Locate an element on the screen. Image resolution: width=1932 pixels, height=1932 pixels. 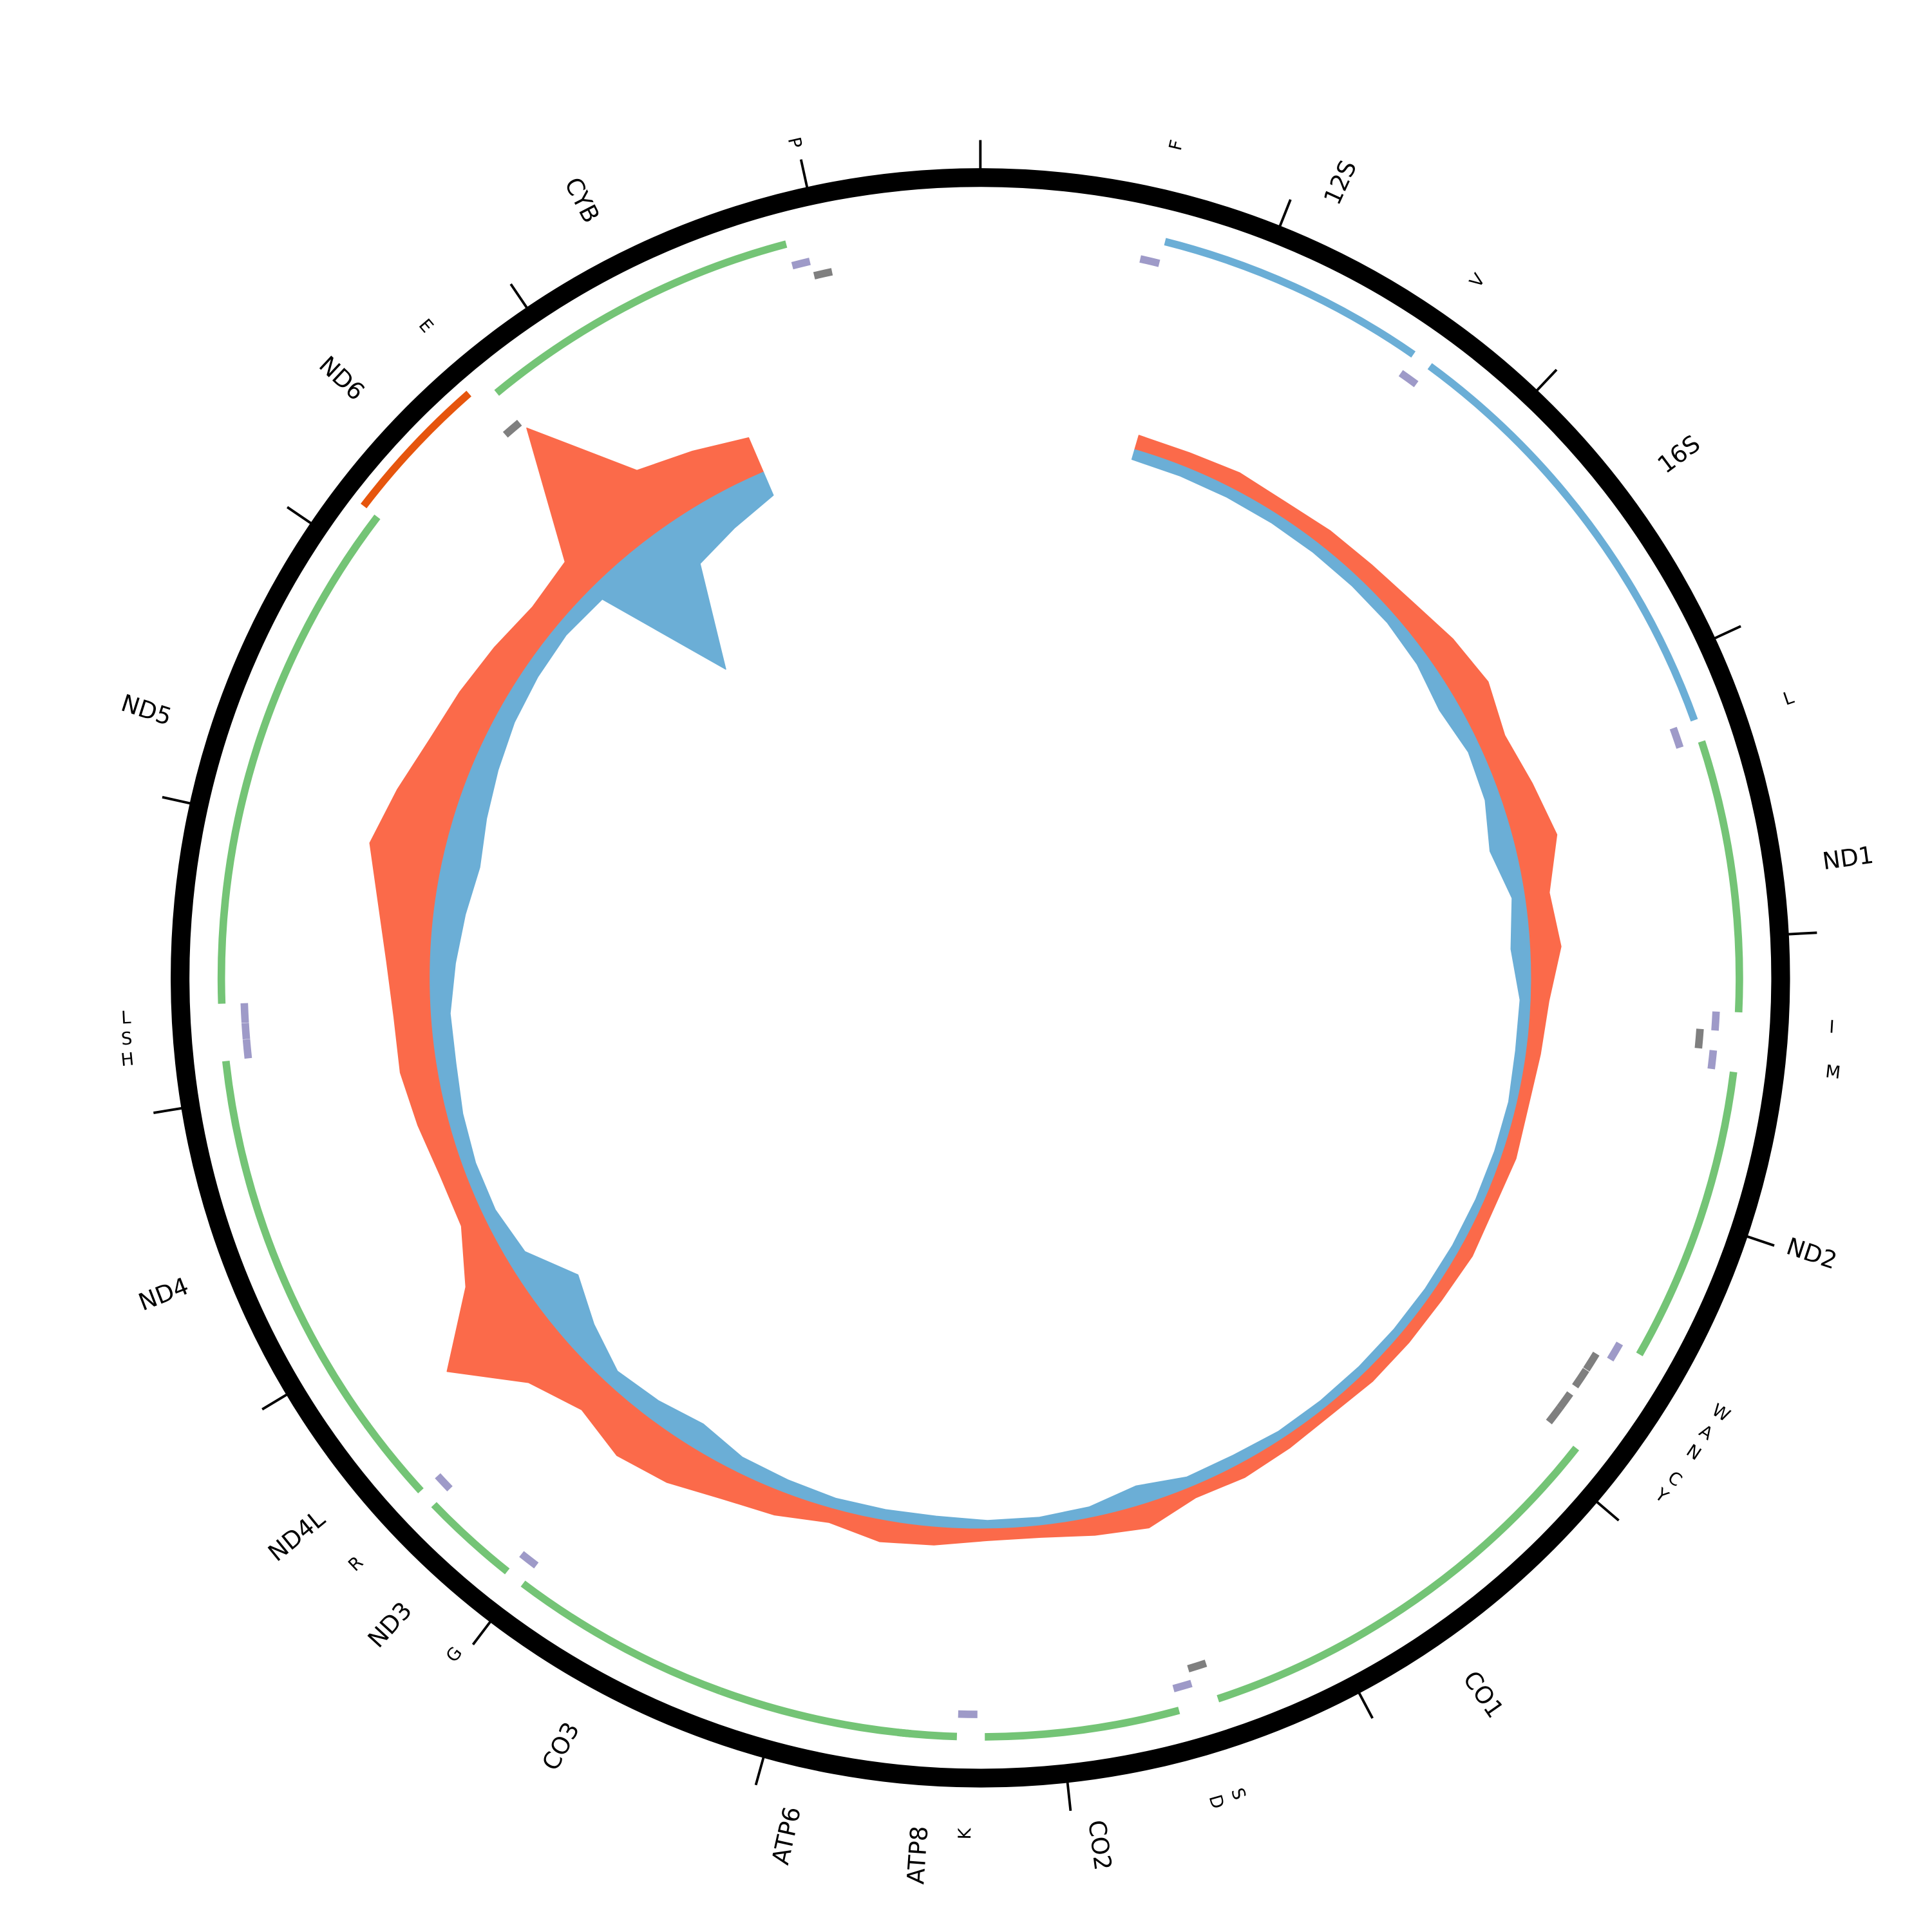
trna-label: R is located at coordinates (356, 1564).